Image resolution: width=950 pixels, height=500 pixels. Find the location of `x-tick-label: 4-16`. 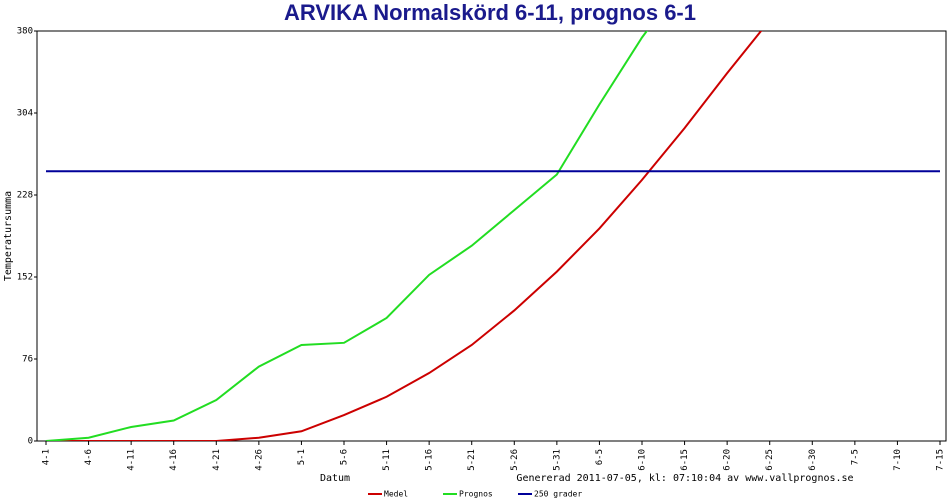

x-tick-label: 4-16 is located at coordinates (174, 460).